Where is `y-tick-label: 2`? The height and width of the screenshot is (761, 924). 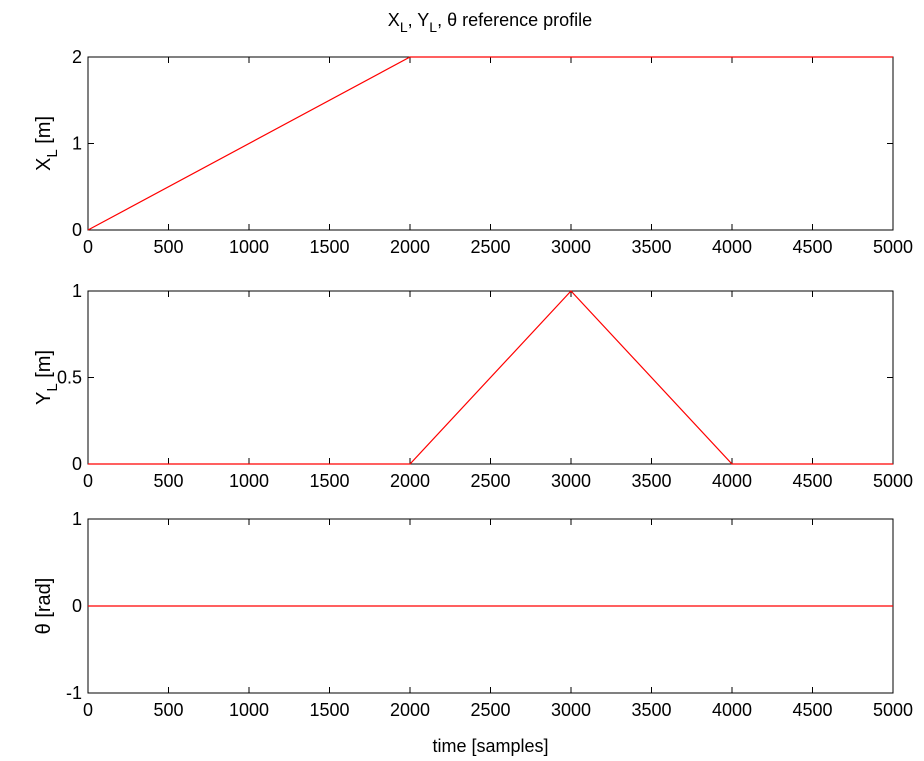 y-tick-label: 2 is located at coordinates (77, 57).